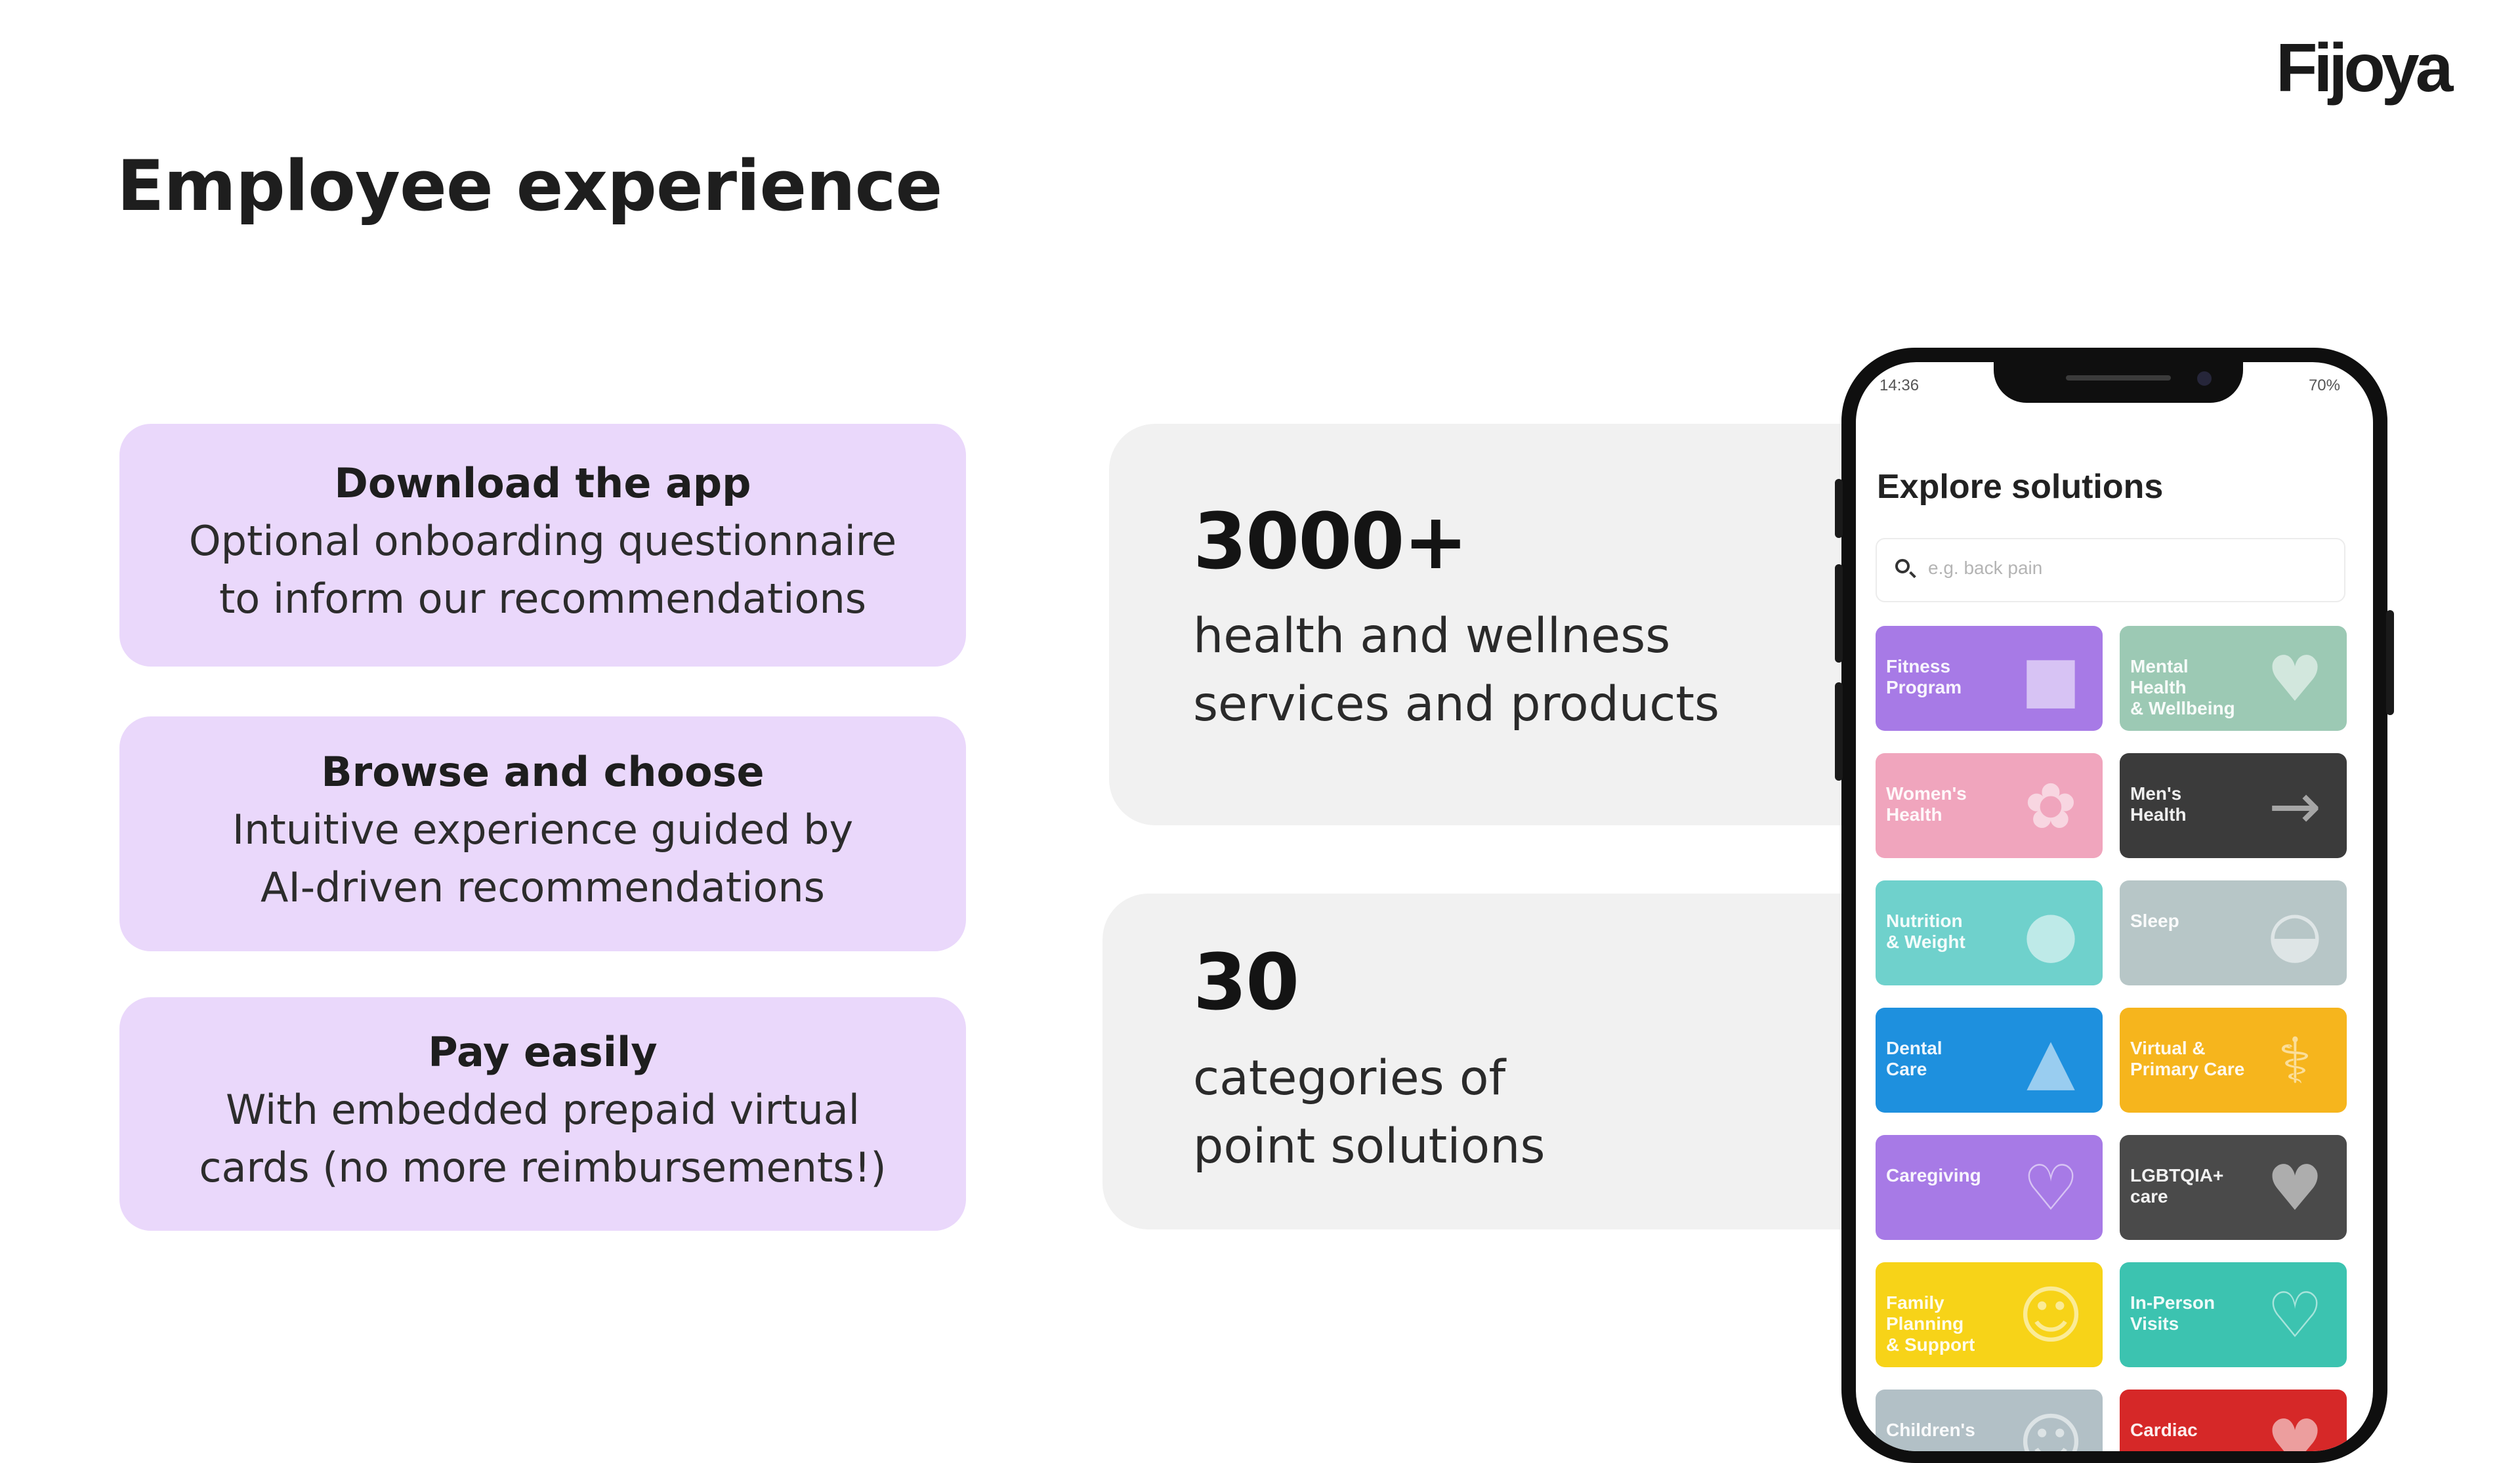  What do you see at coordinates (2158, 804) in the screenshot?
I see `solution-tile-label: Men's Health` at bounding box center [2158, 804].